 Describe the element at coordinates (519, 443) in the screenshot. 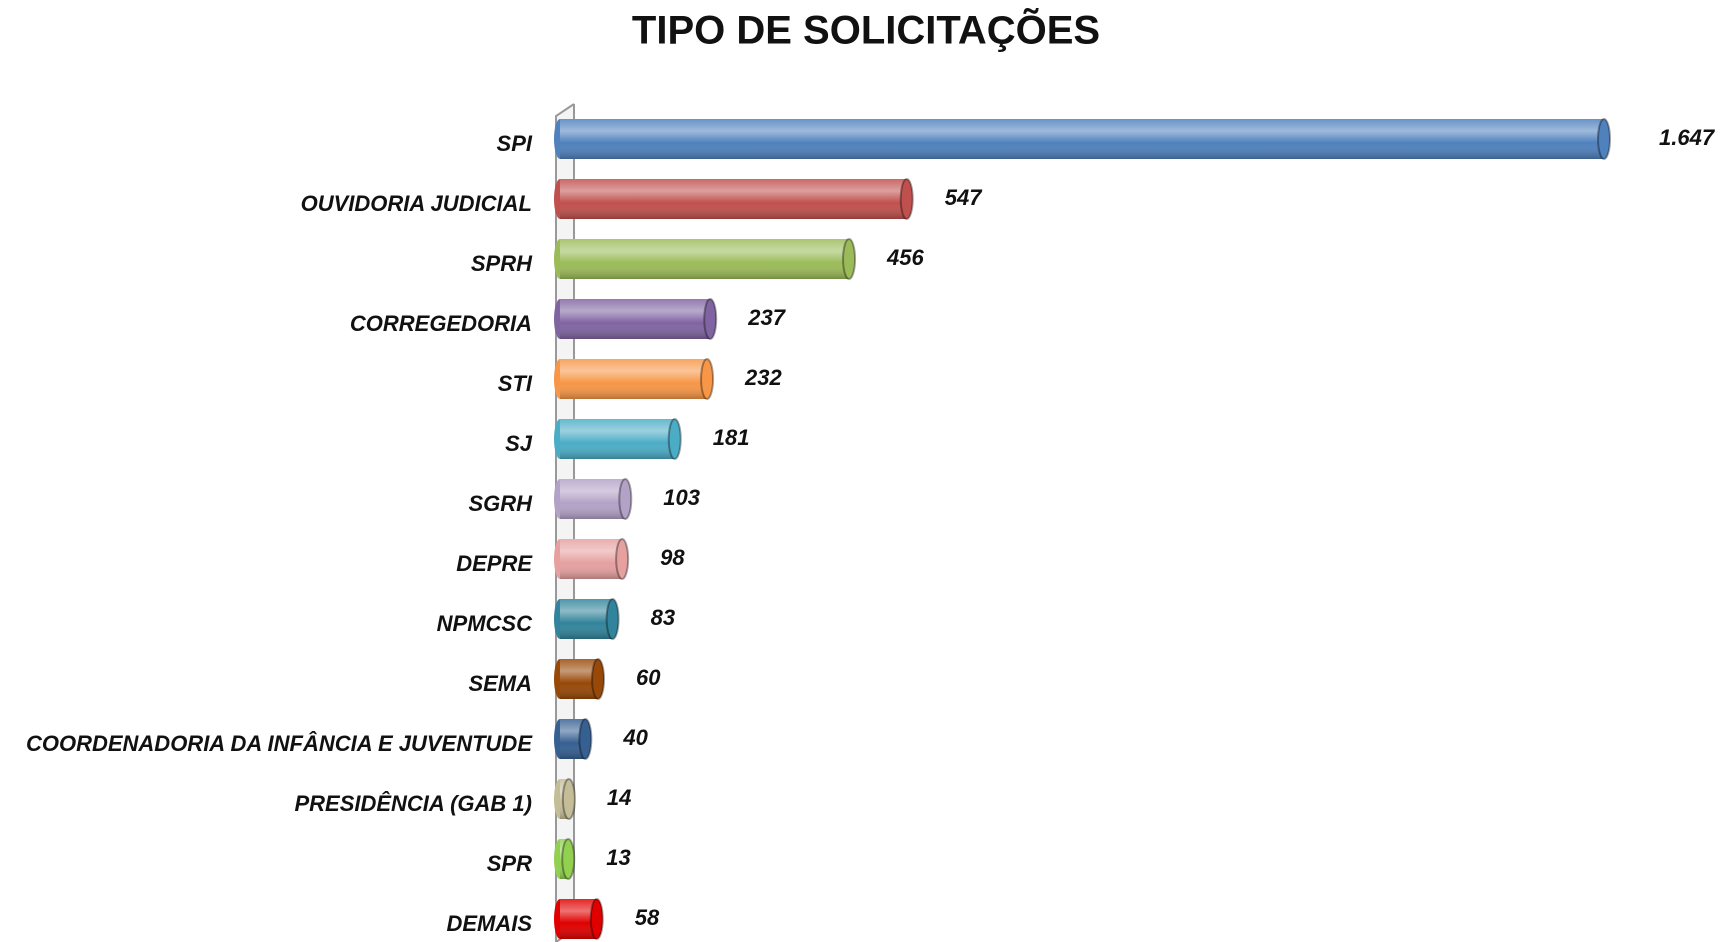

I see `y-tick-label: SJ` at that location.